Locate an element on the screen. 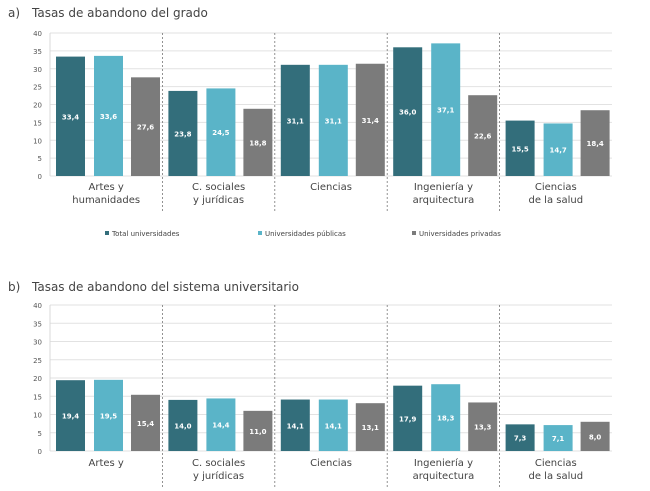  data-label: 18,3 is located at coordinates (445, 419).